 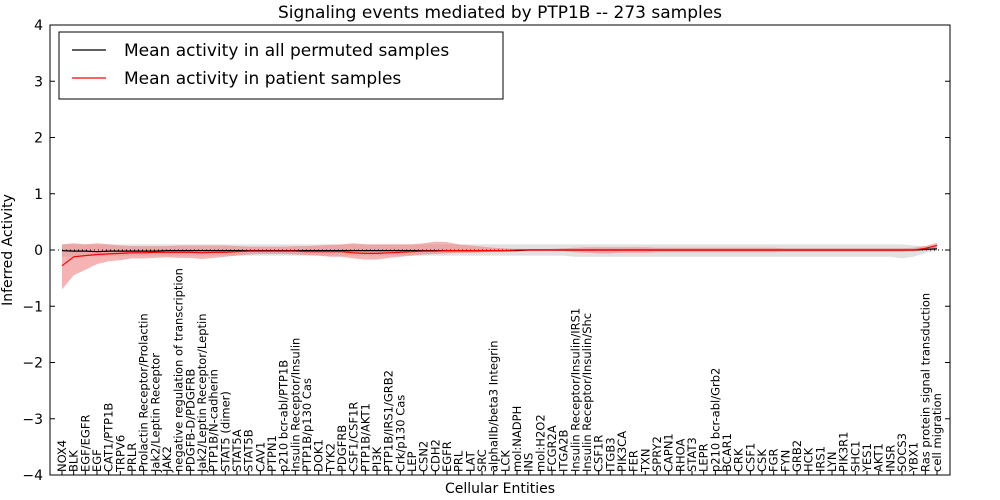 What do you see at coordinates (32, 420) in the screenshot?
I see `y-tick-label: −3` at bounding box center [32, 420].